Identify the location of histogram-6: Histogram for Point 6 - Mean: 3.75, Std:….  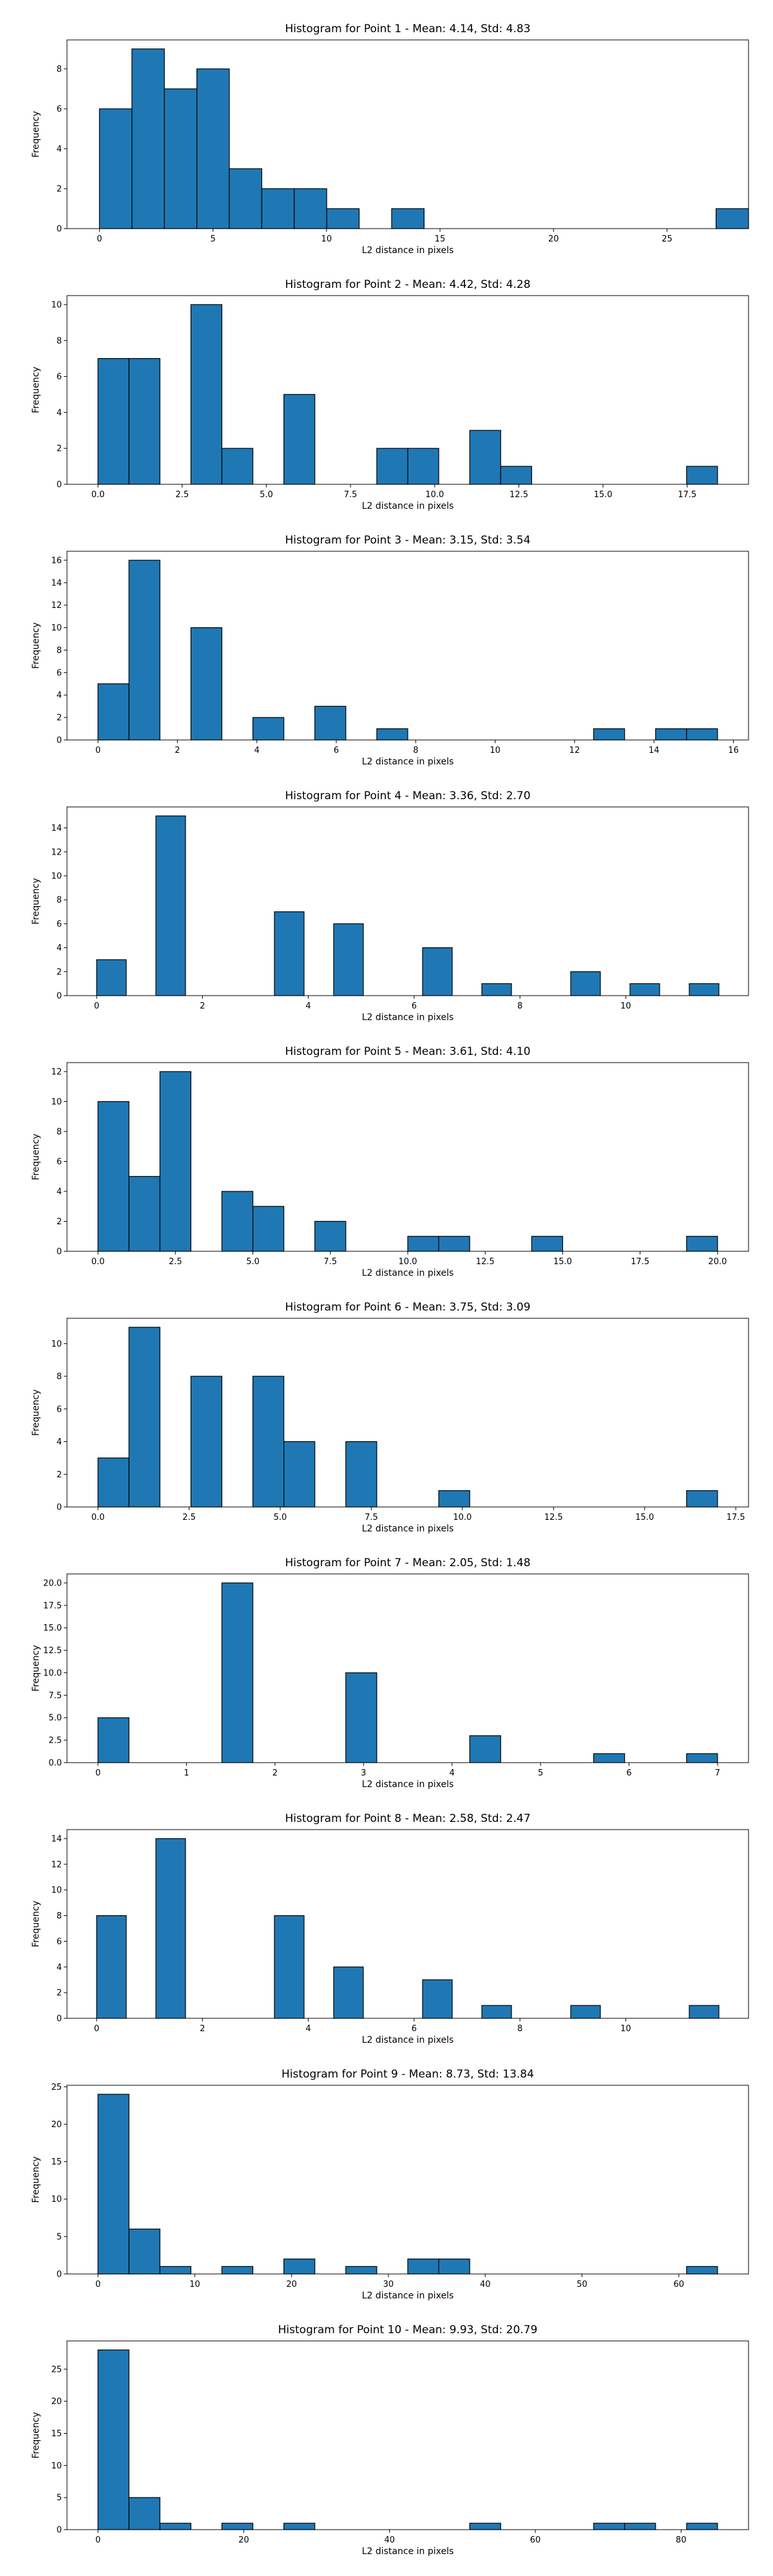
(386, 1419).